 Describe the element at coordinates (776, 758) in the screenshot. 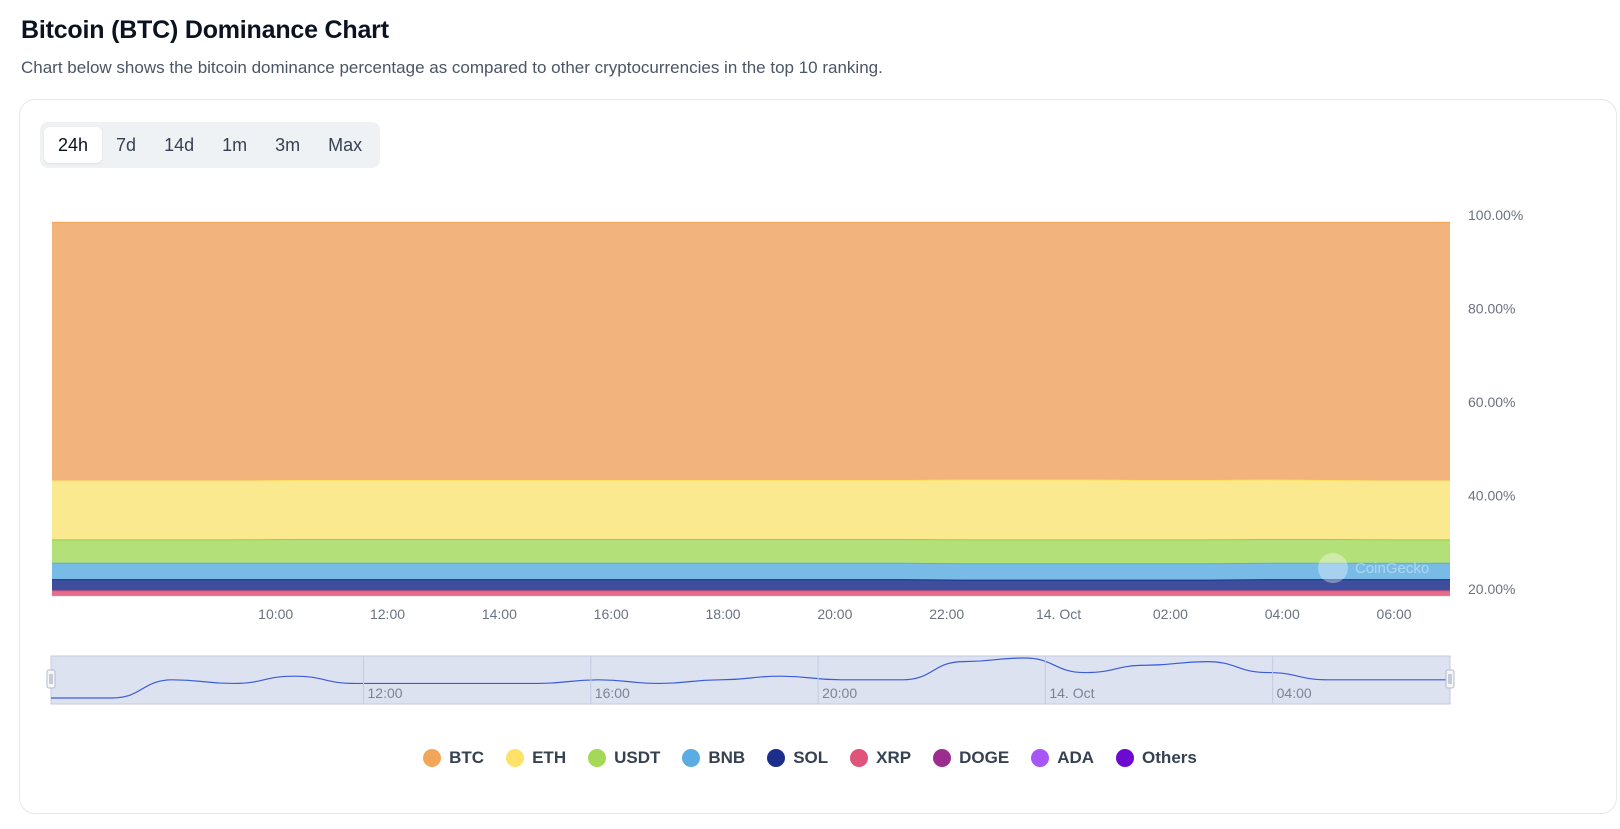

I see `legend-dot-sol` at that location.